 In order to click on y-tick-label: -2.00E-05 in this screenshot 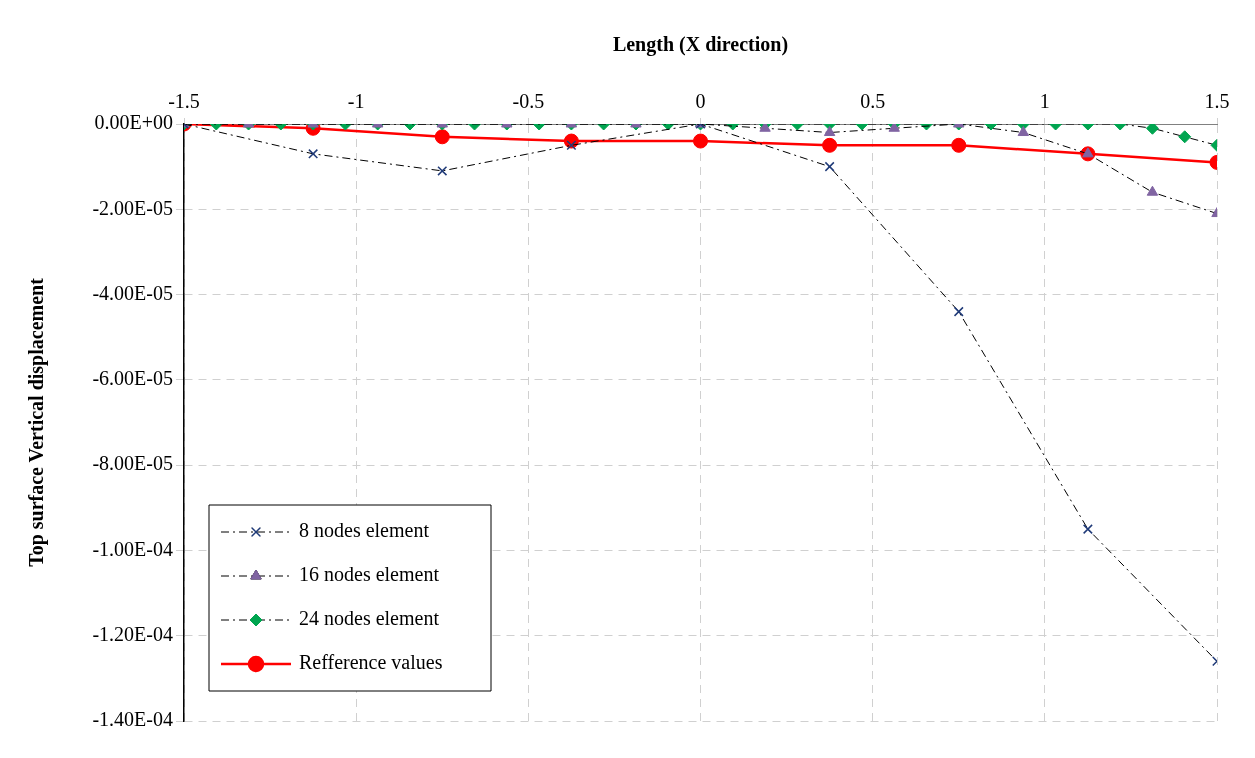, I will do `click(132, 207)`.